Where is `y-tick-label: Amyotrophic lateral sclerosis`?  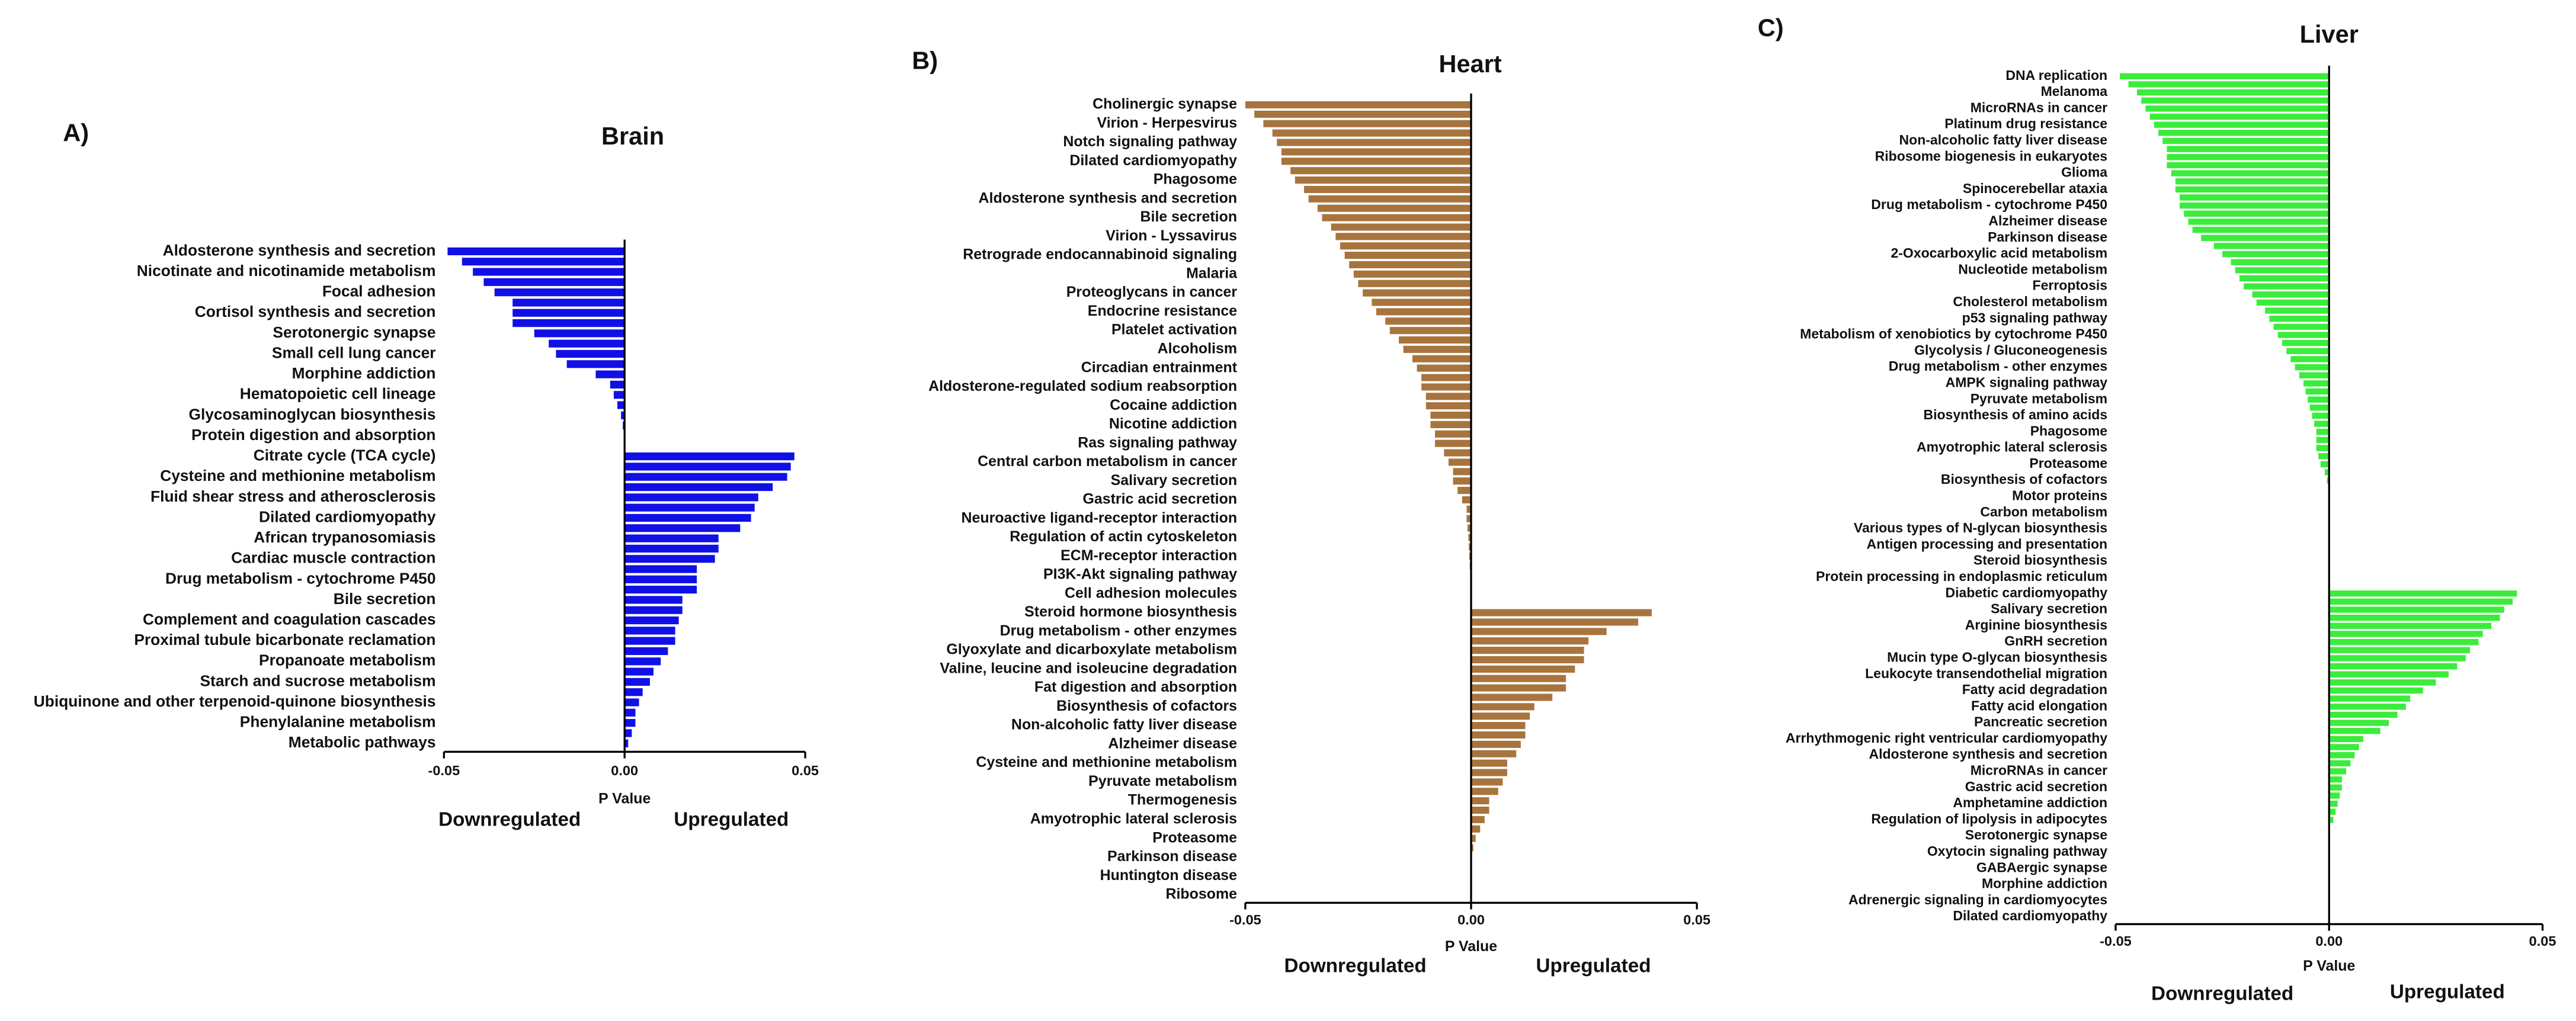
y-tick-label: Amyotrophic lateral sclerosis is located at coordinates (1133, 819).